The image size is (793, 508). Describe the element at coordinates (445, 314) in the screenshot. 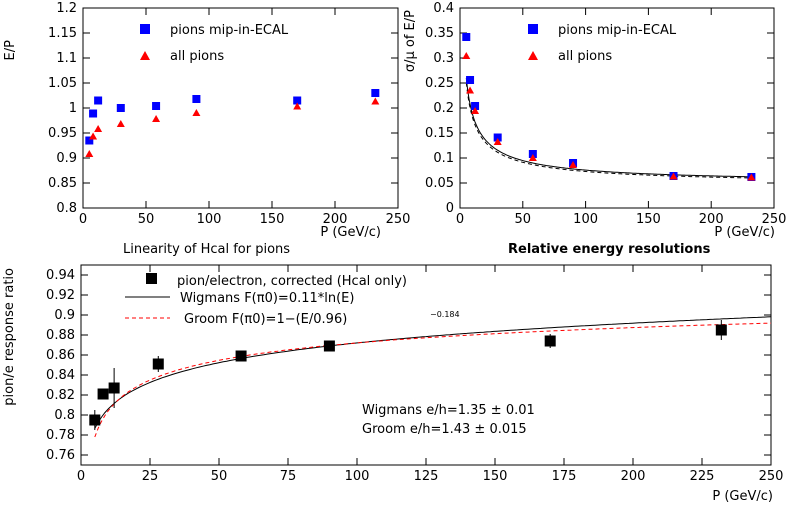

I see `legend-groom-exponent: −0.184` at that location.